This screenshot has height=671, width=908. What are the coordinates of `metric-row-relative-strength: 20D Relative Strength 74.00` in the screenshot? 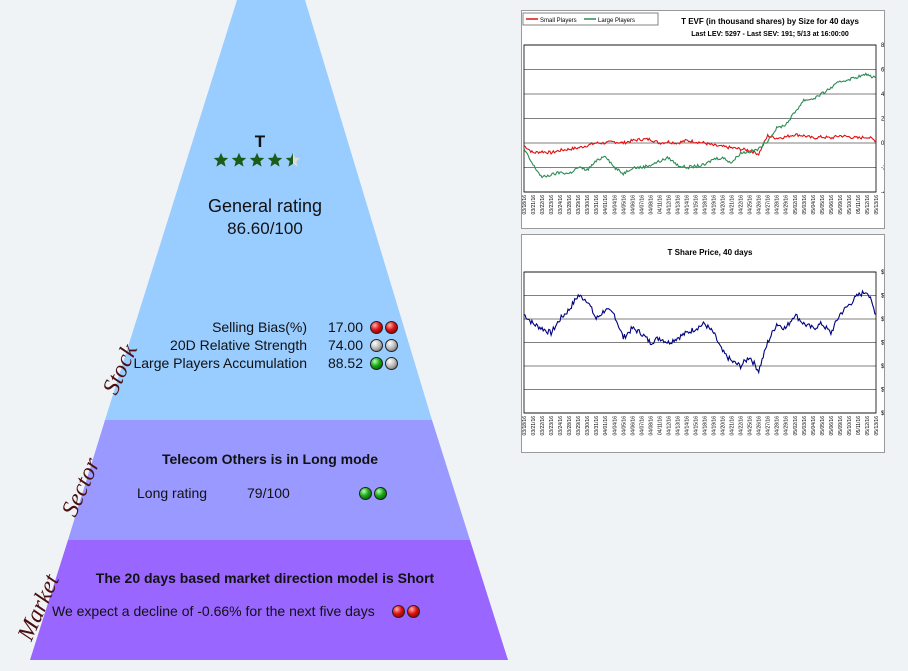 It's located at (262, 345).